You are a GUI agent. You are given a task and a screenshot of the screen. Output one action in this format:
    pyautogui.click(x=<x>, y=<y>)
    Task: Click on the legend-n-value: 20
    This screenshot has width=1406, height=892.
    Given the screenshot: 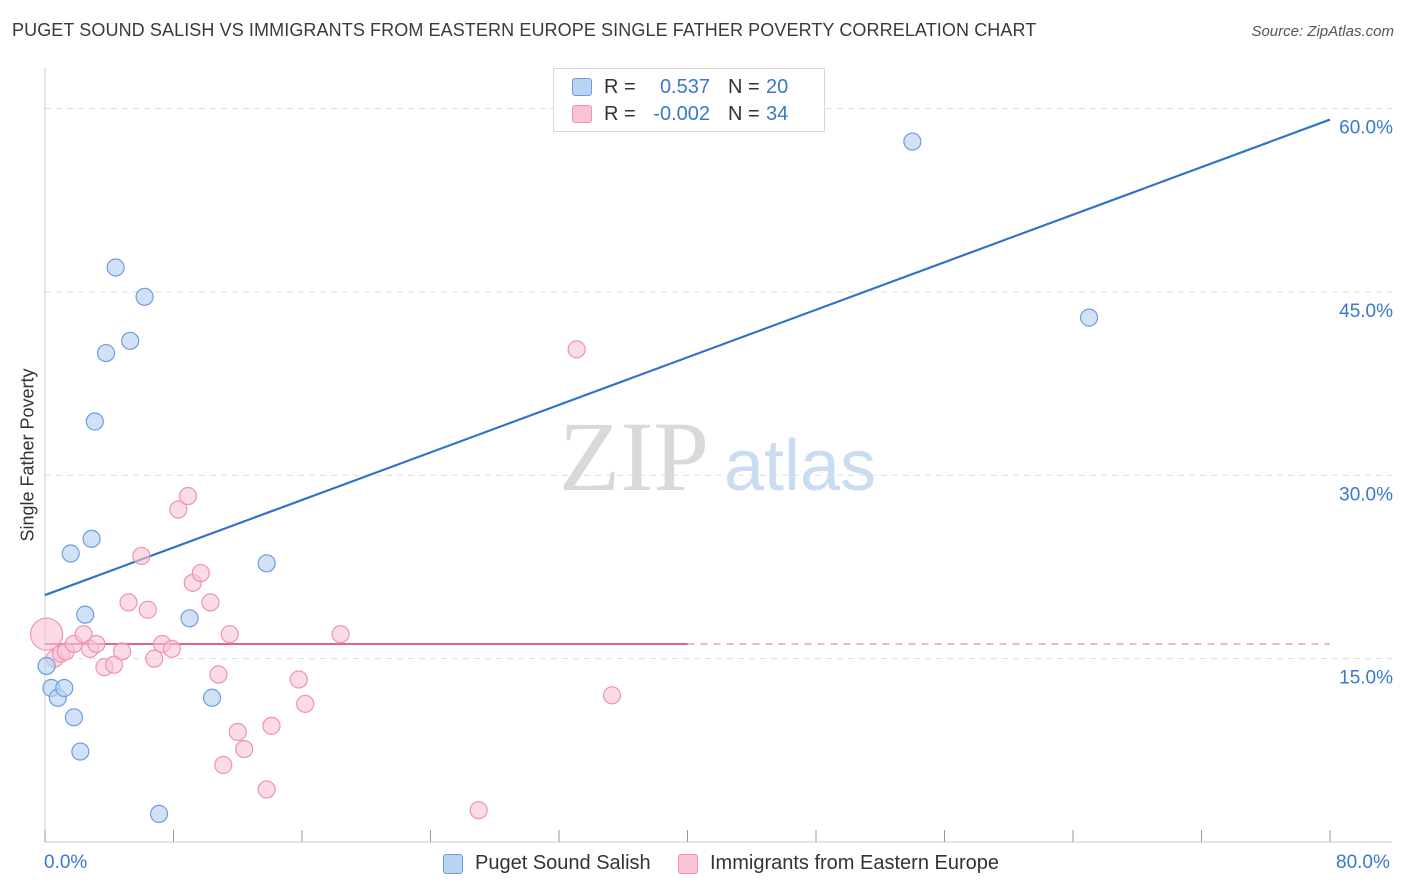 What is the action you would take?
    pyautogui.click(x=777, y=86)
    